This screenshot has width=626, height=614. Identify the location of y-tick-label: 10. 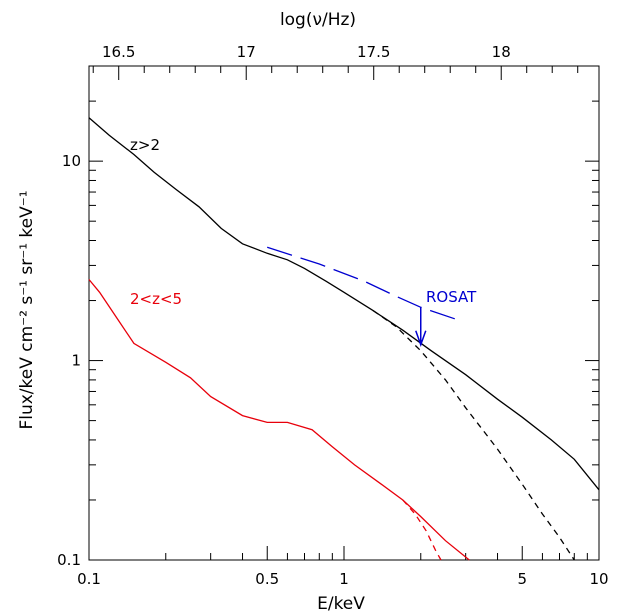
(71, 161).